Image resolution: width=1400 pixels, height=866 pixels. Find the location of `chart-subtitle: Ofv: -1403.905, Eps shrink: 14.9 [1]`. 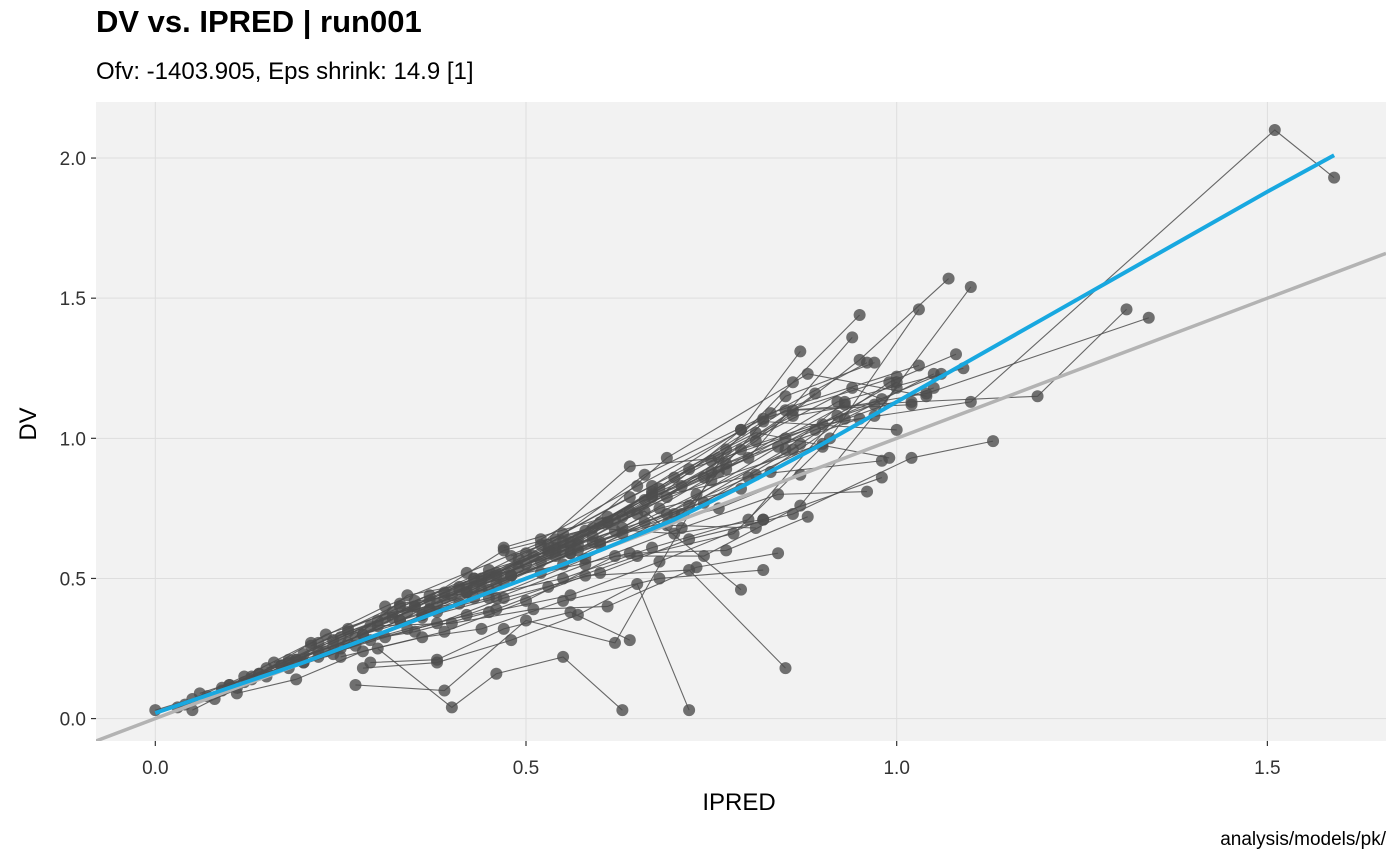

chart-subtitle: Ofv: -1403.905, Eps shrink: 14.9 [1] is located at coordinates (285, 71).